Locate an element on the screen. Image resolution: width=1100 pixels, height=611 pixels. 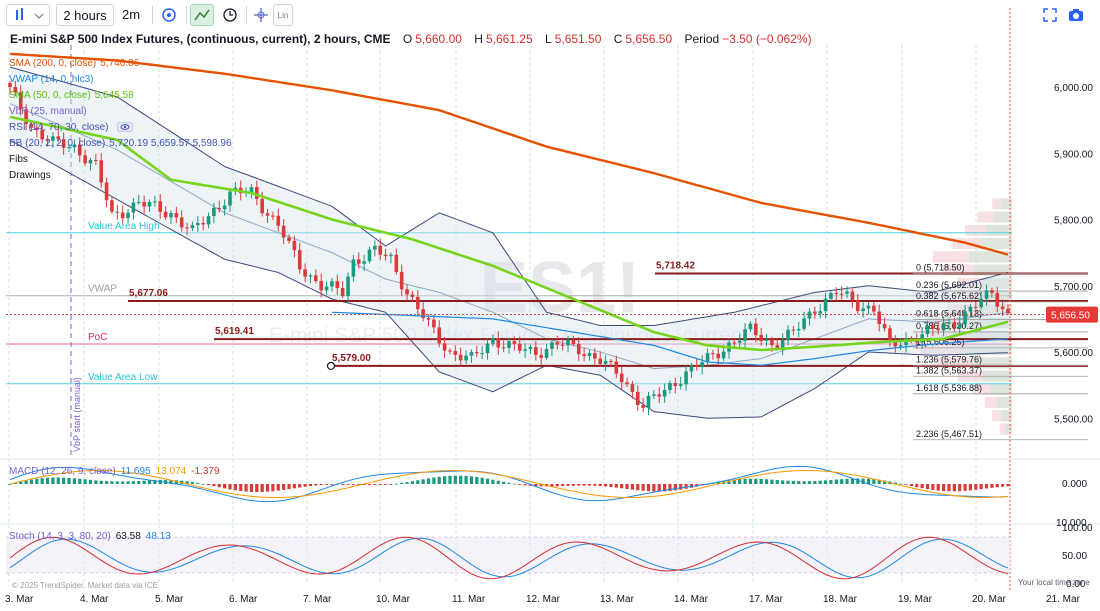
legend-drawings: Drawings is located at coordinates (30, 175).